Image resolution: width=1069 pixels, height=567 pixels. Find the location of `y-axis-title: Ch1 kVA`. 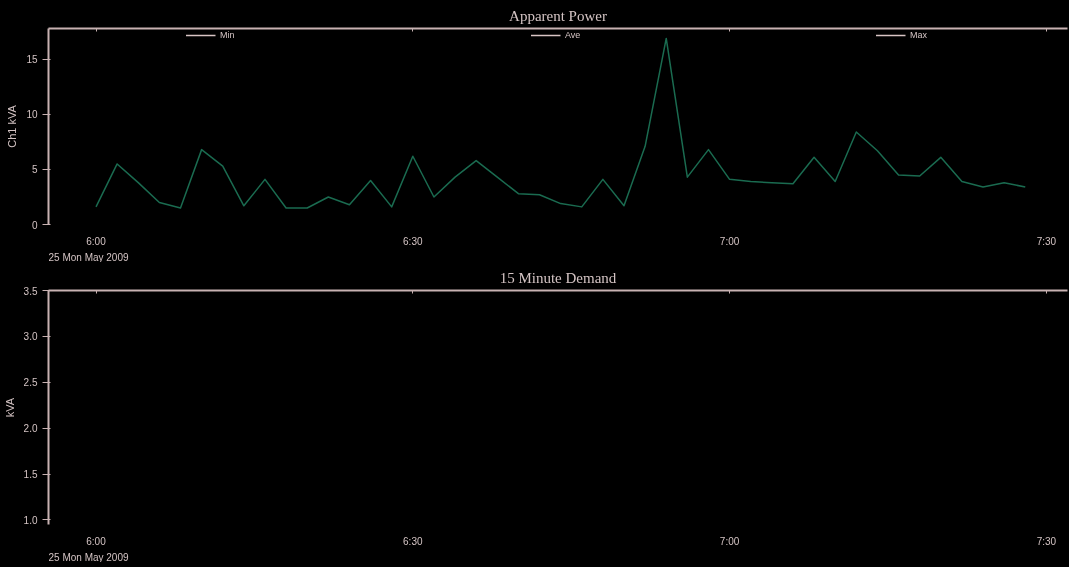

y-axis-title: Ch1 kVA is located at coordinates (12, 126).